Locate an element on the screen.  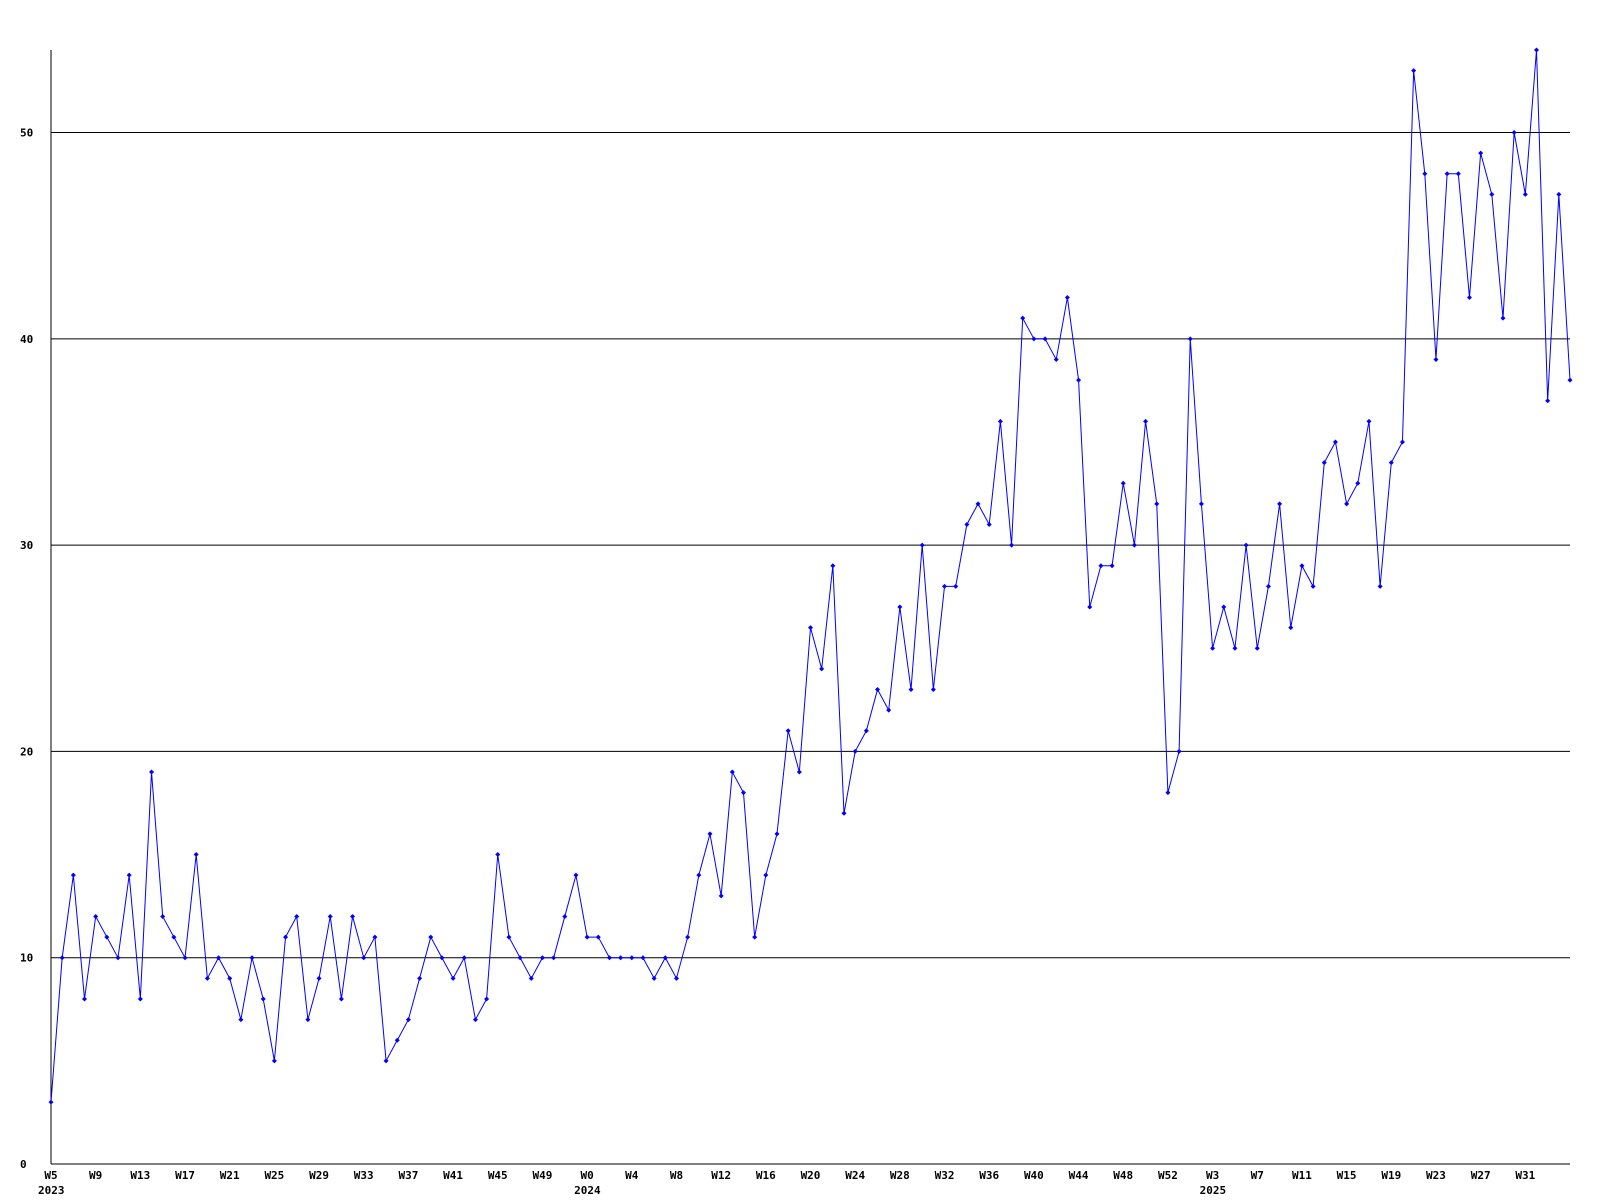
x-tick-label: W8 is located at coordinates (676, 1175).